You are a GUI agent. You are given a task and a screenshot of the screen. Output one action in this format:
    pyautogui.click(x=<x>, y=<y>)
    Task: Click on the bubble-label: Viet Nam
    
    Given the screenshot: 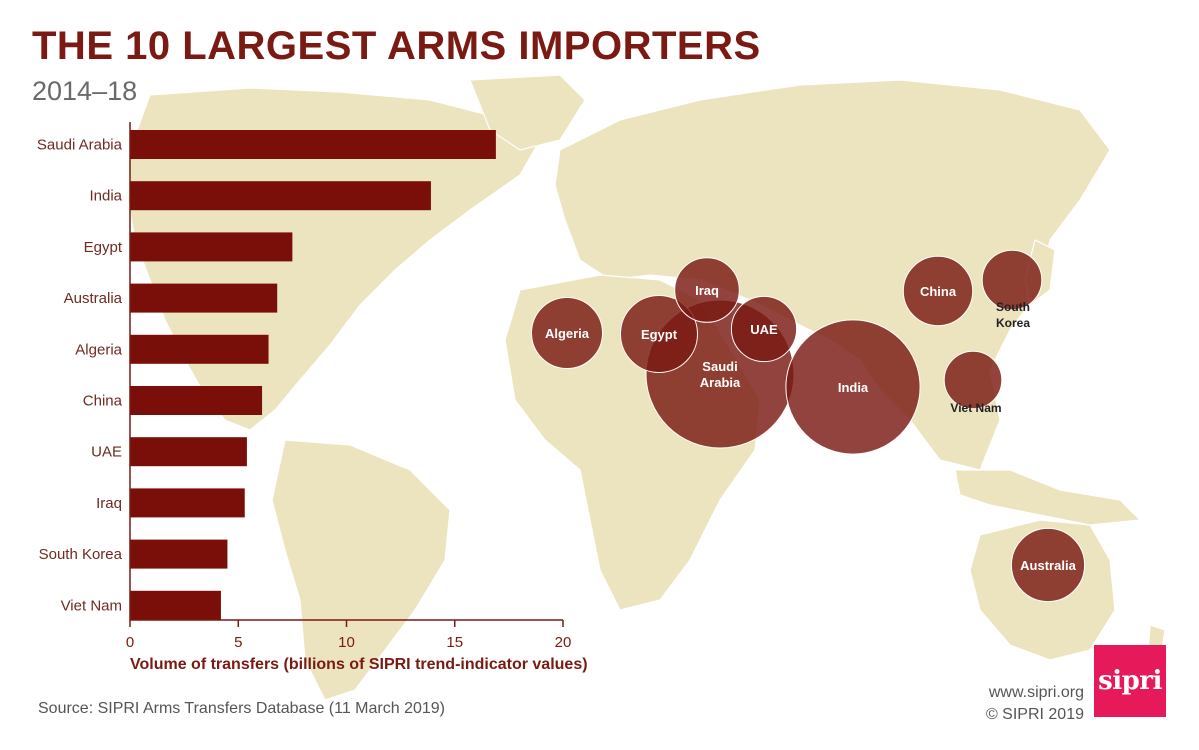 What is the action you would take?
    pyautogui.click(x=975, y=408)
    